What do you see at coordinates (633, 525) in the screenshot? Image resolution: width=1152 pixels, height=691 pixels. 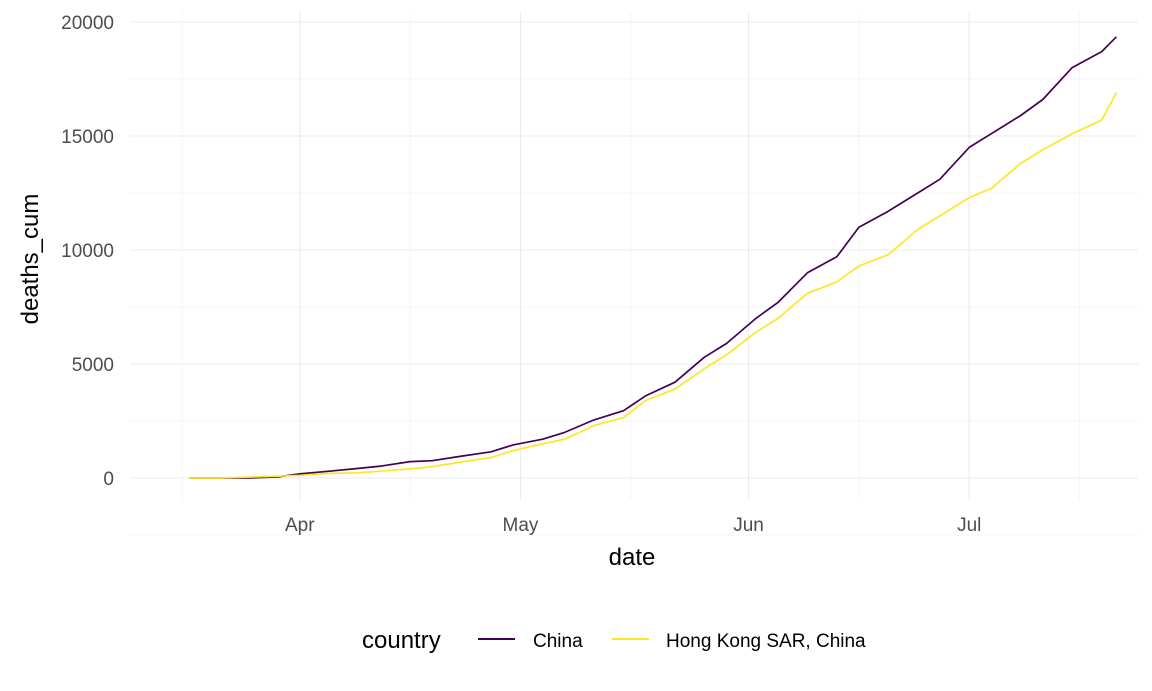 I see `x-axis-ticks: Apr May Jun Jul` at bounding box center [633, 525].